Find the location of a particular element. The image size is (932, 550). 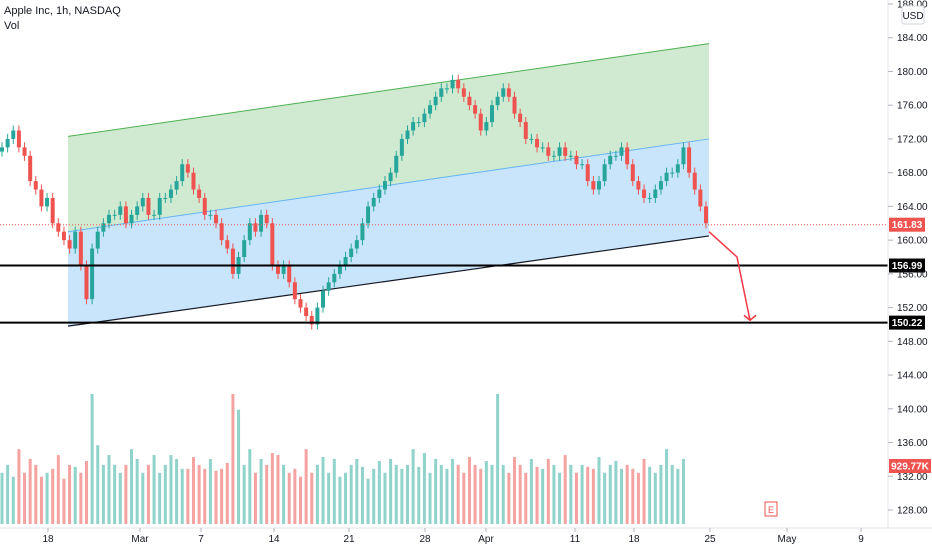

last-price-label: 161.83 is located at coordinates (907, 225).